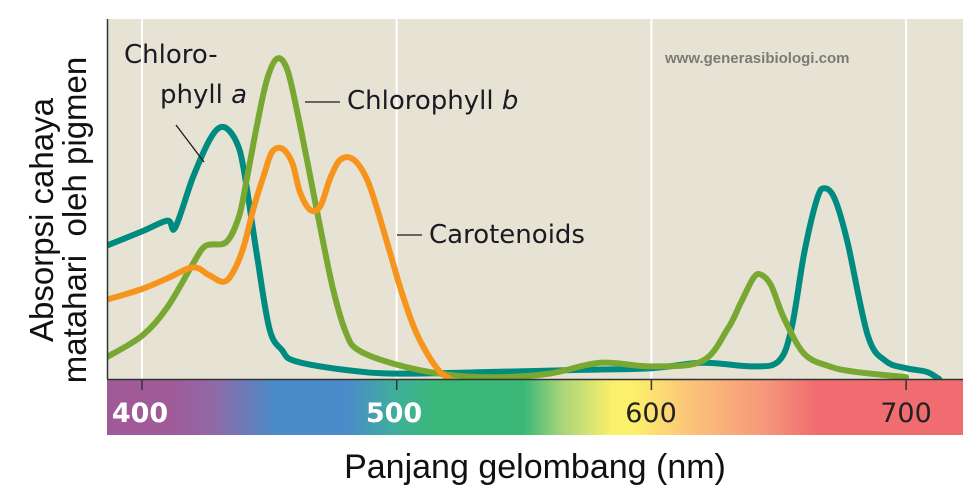 Image resolution: width=979 pixels, height=504 pixels. What do you see at coordinates (196, 95) in the screenshot?
I see `chlorophyll-a-label-text: phyll` at bounding box center [196, 95].